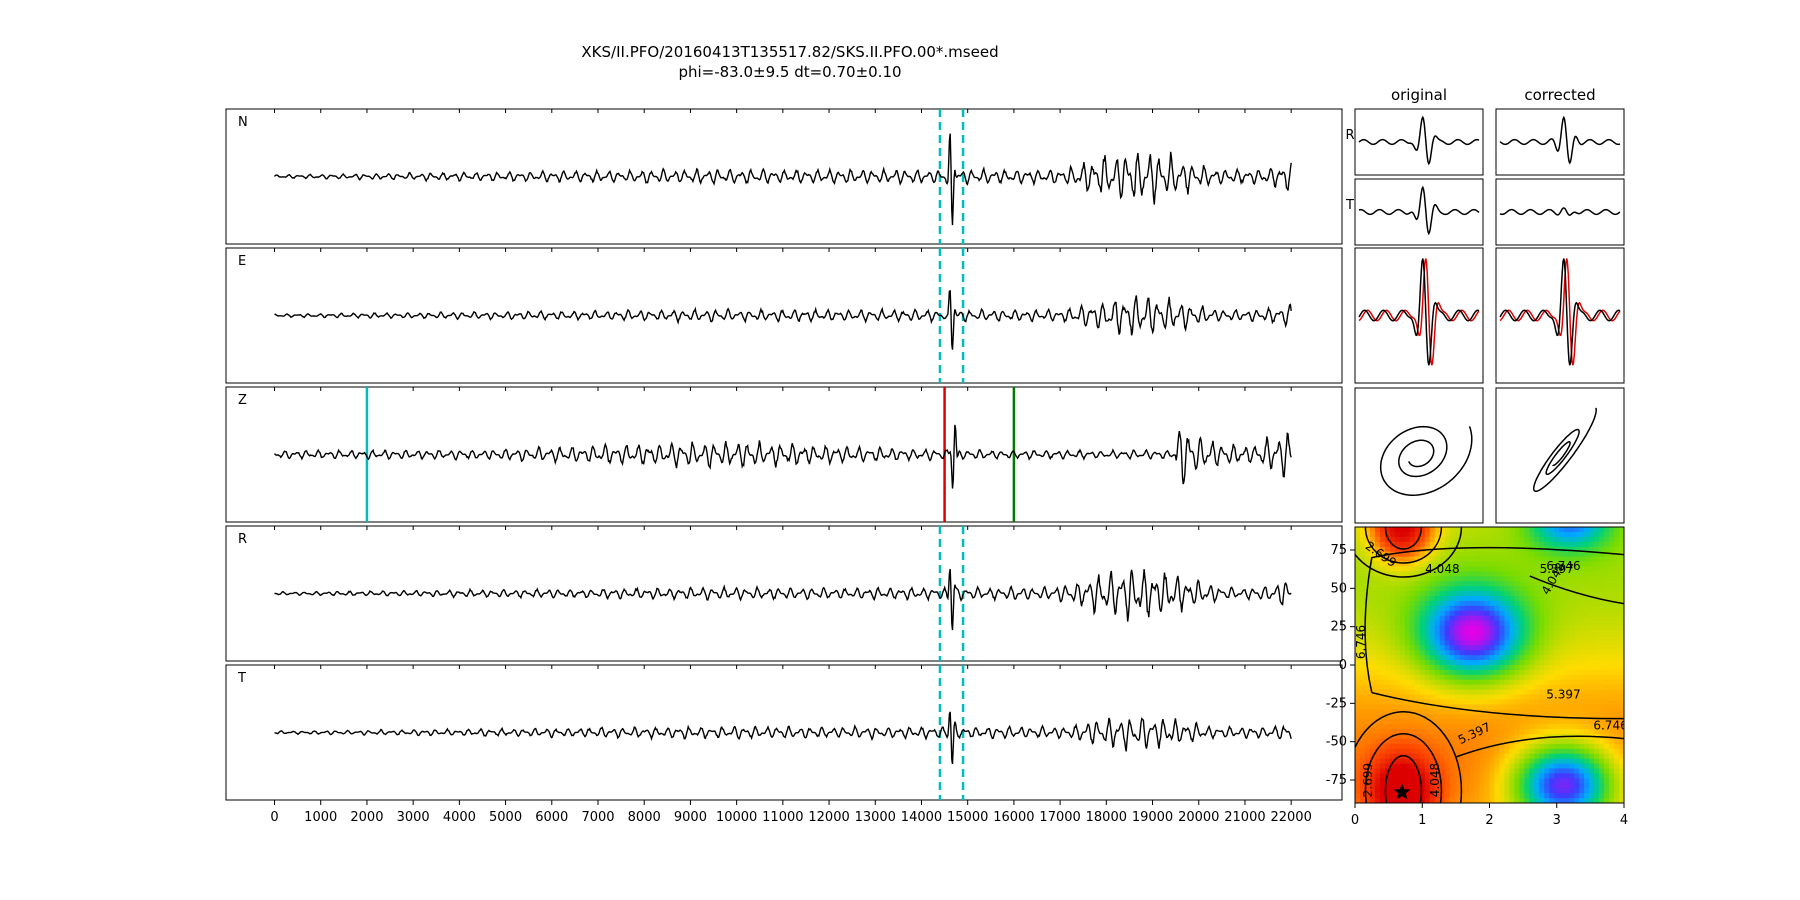  I want to click on trace-panel-r: R, so click(784, 593).